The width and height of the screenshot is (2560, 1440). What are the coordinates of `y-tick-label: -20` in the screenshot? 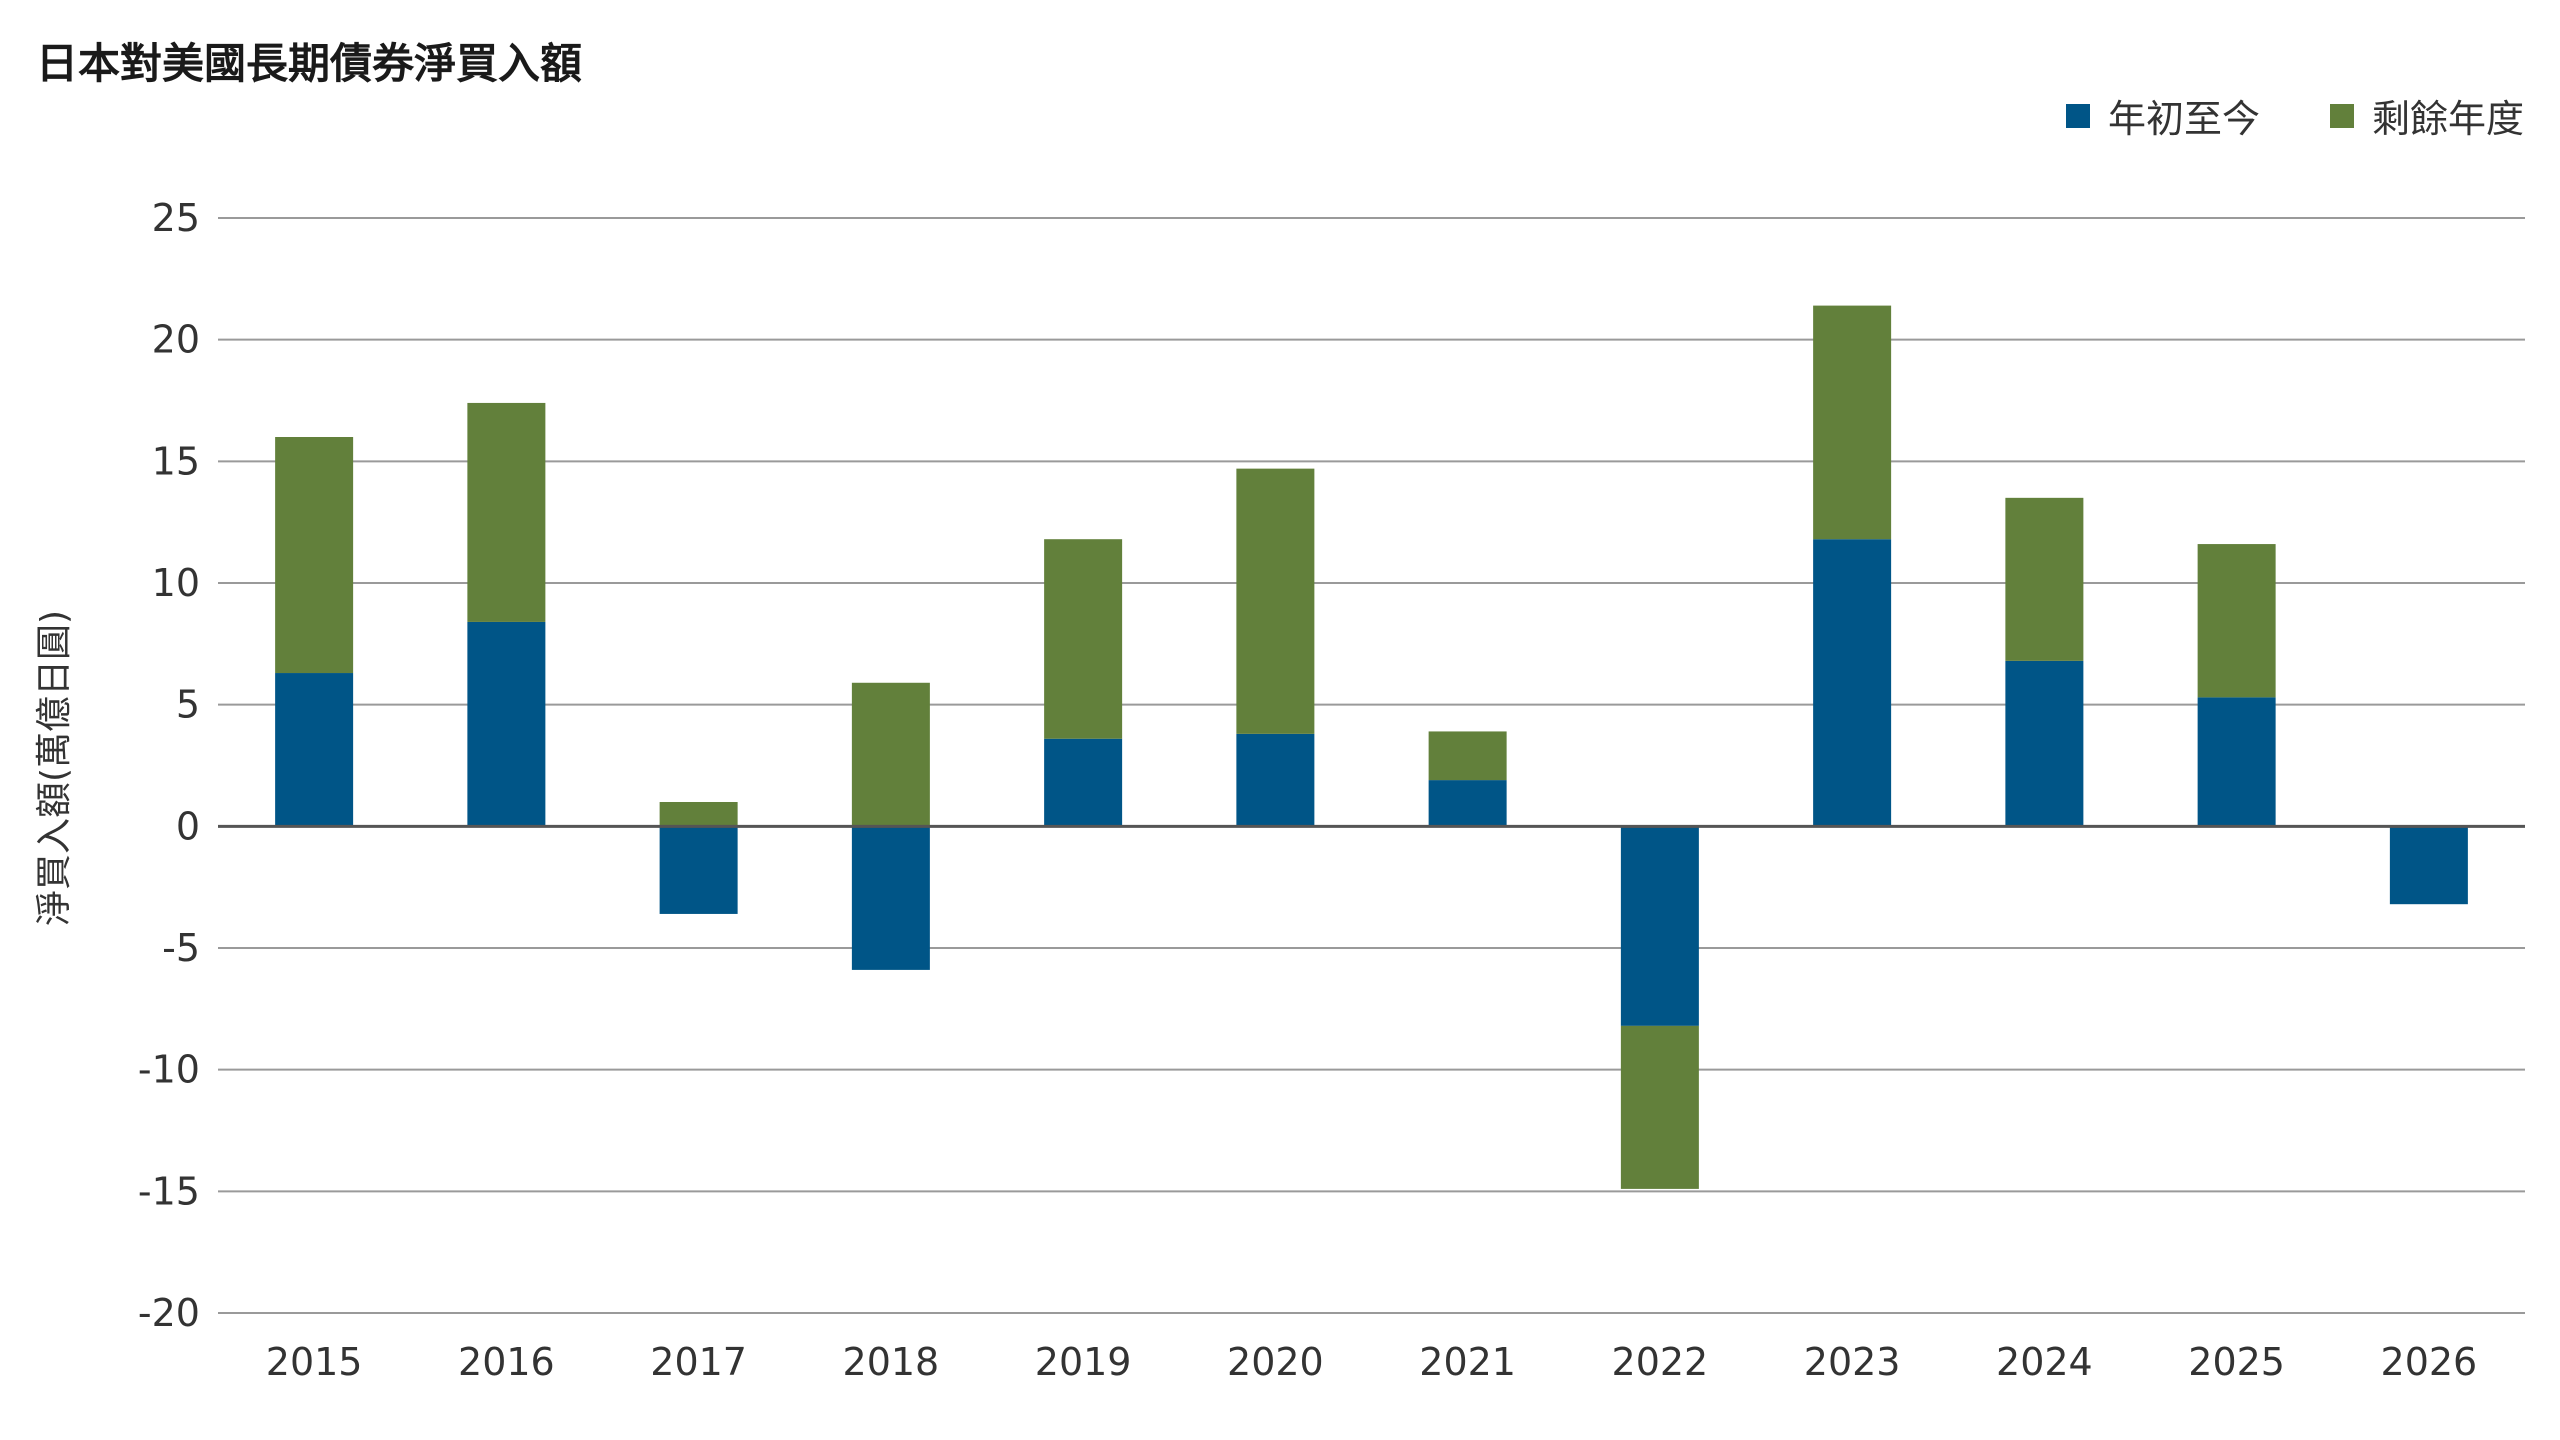 It's located at (169, 1313).